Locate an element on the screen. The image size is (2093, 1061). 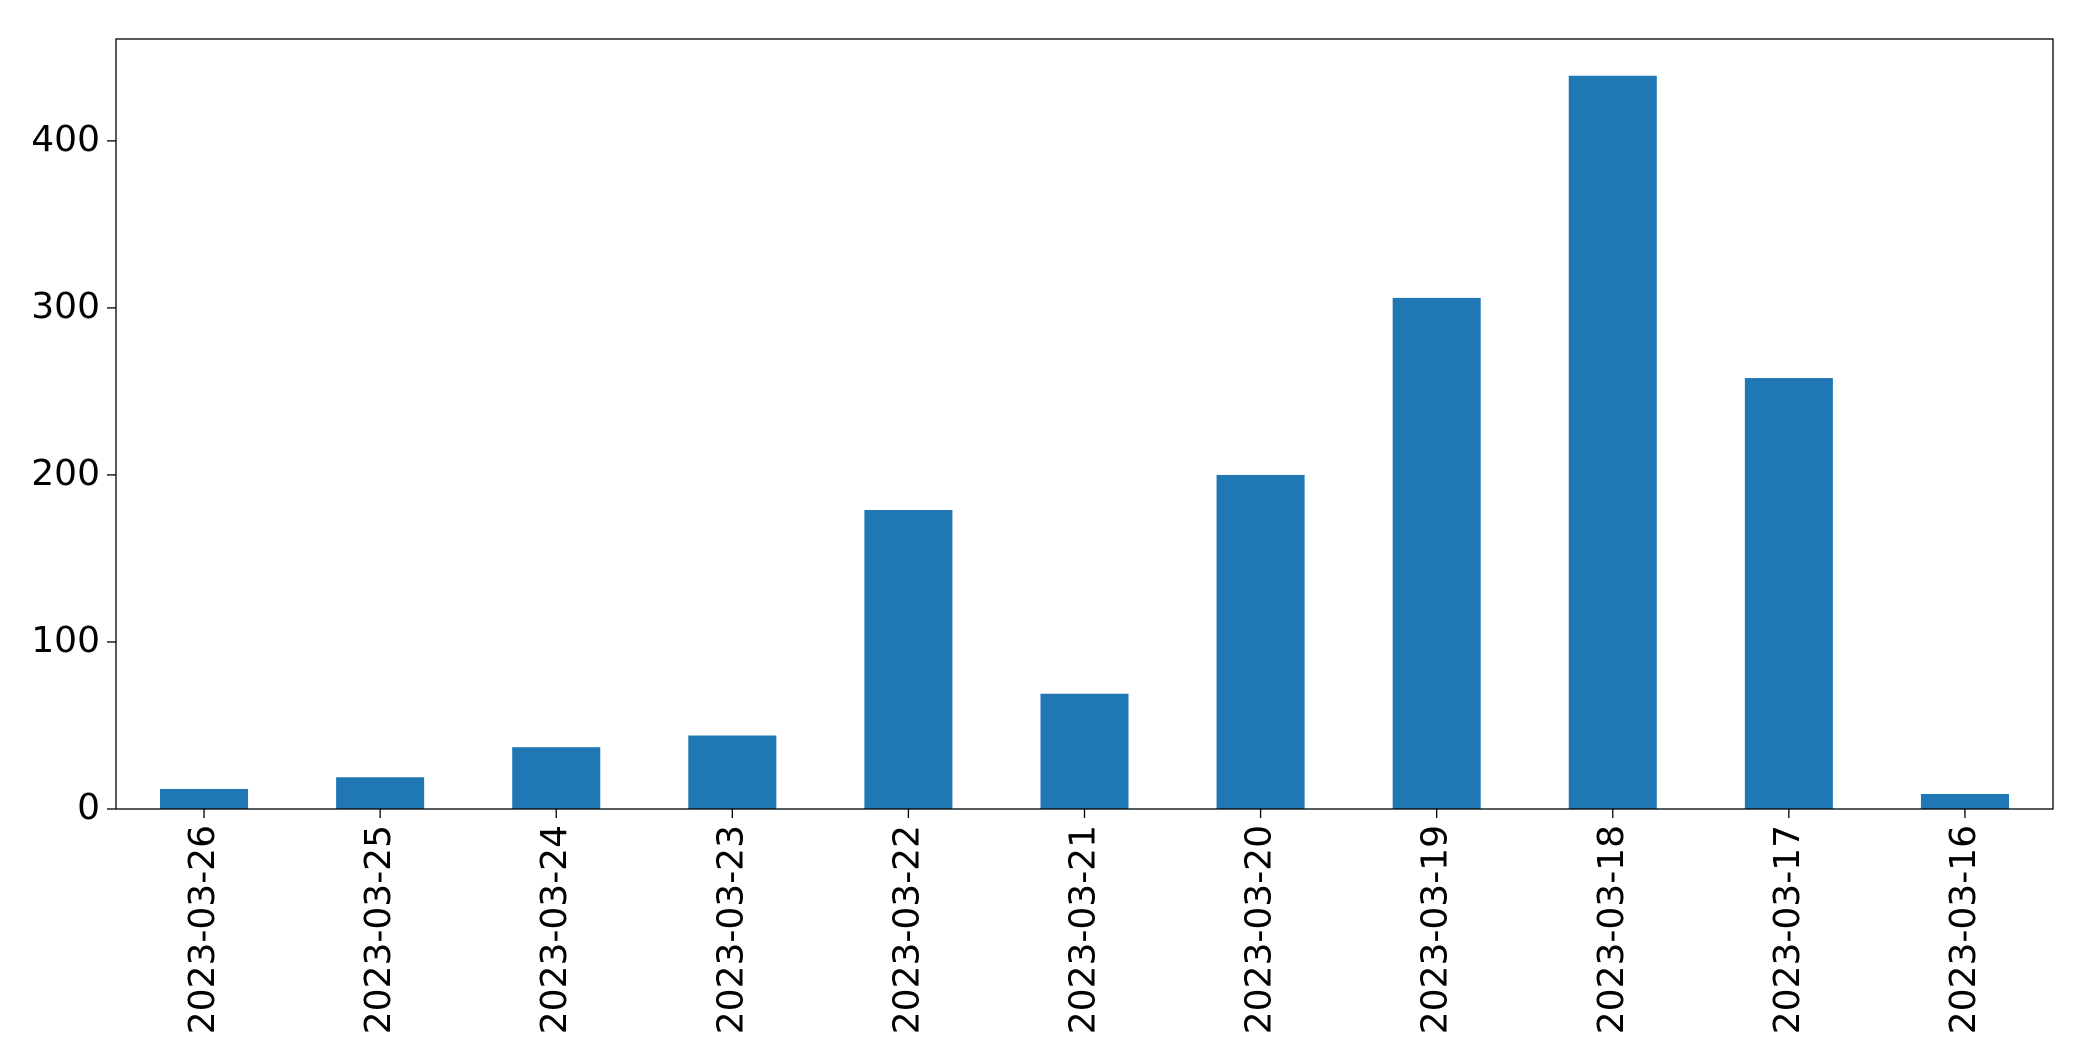
x-tick-label: 2023-03-19 is located at coordinates (1435, 929).